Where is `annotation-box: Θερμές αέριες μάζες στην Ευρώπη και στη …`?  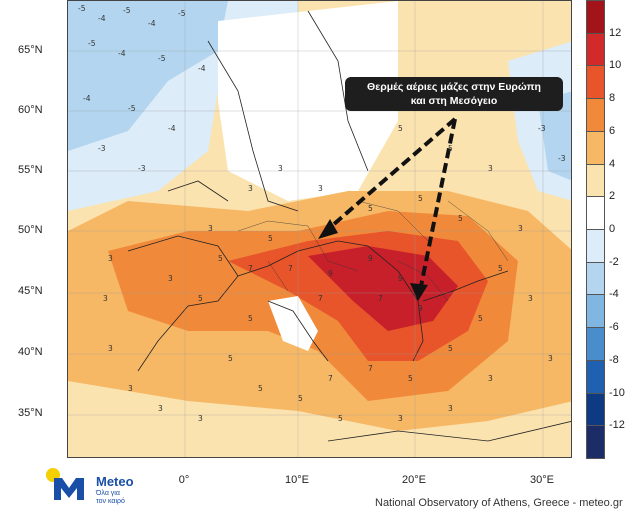 annotation-box: Θερμές αέριες μάζες στην Ευρώπη και στη … is located at coordinates (454, 94).